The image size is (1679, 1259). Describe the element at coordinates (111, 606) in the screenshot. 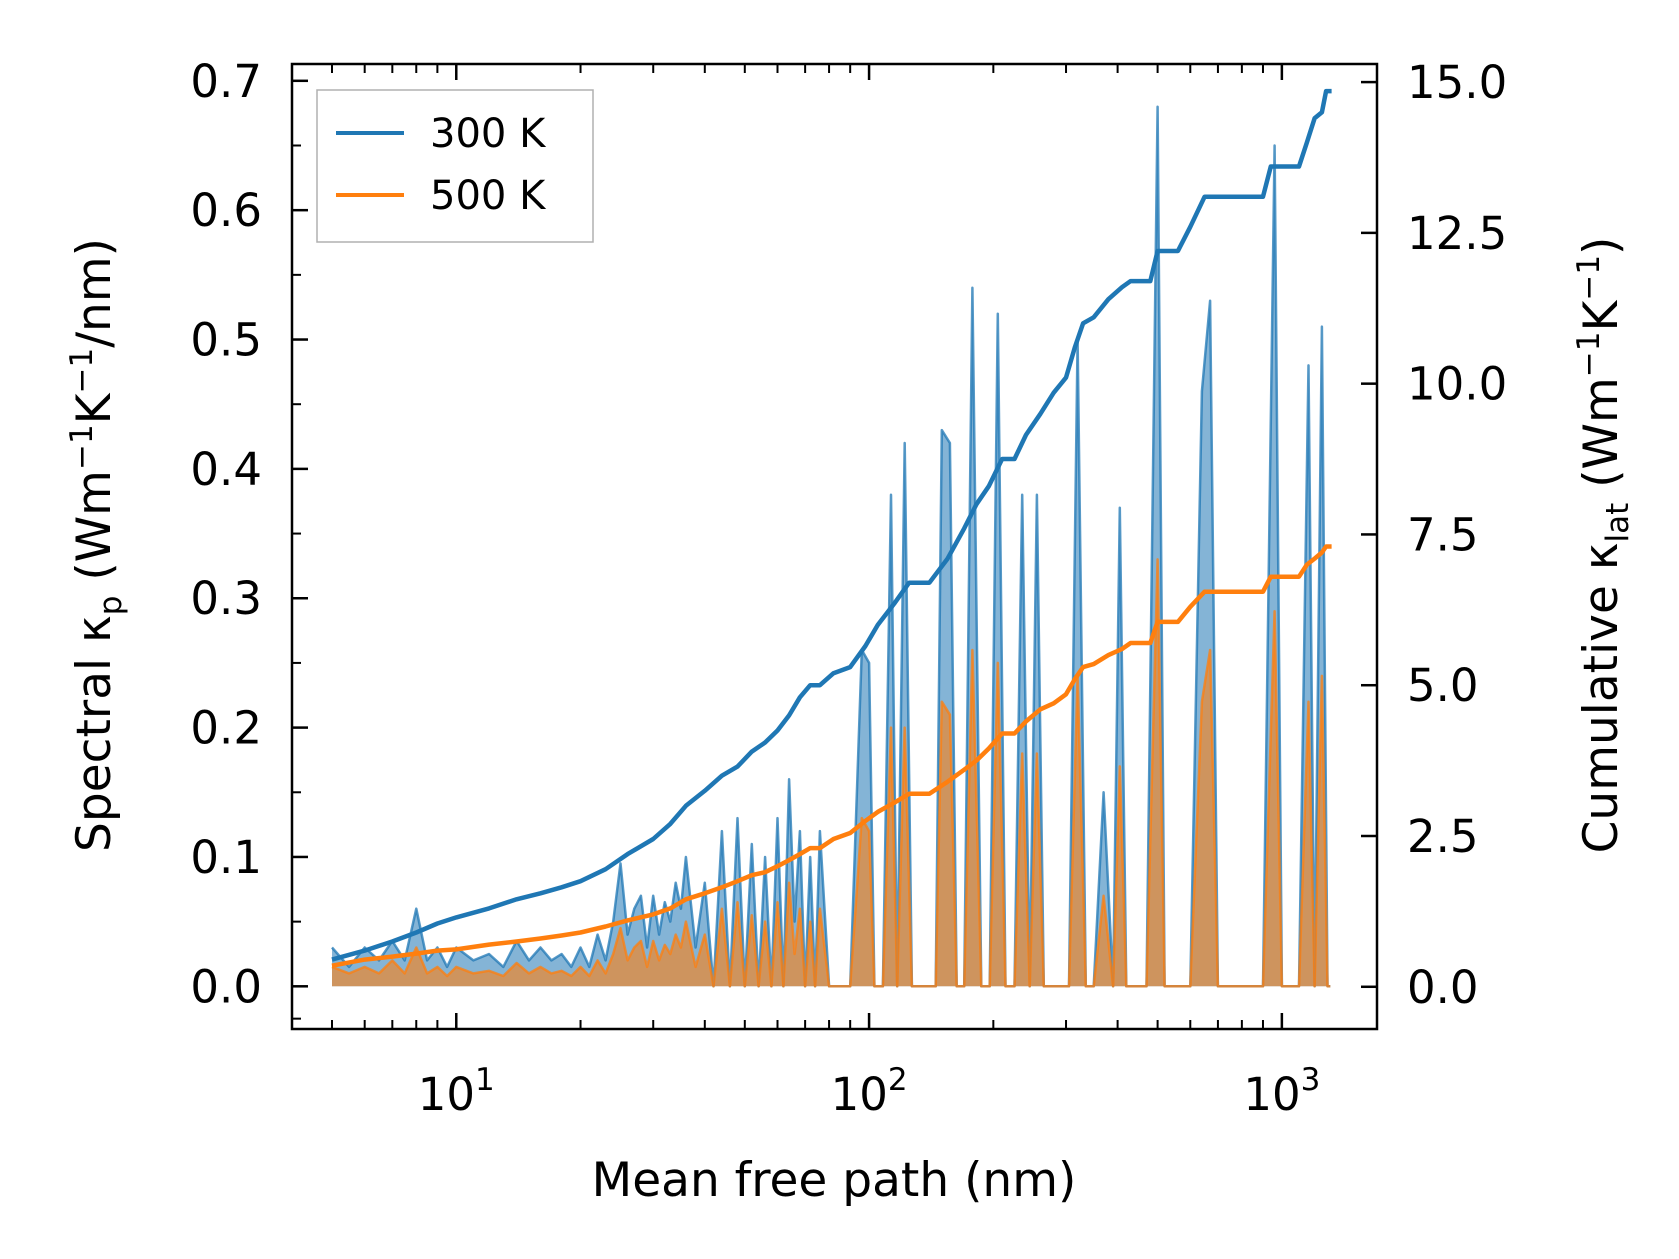

I see `y-left-title-sub: p` at that location.